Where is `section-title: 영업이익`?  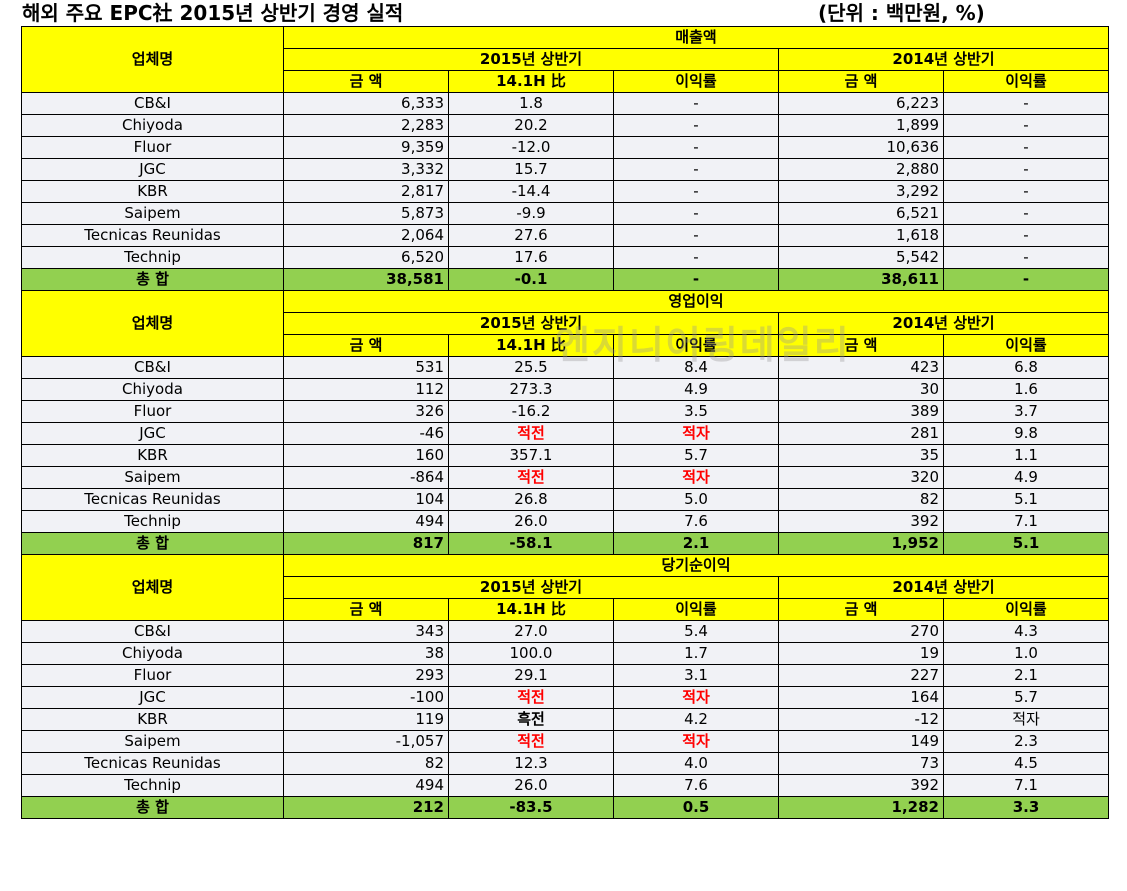 section-title: 영업이익 is located at coordinates (696, 301).